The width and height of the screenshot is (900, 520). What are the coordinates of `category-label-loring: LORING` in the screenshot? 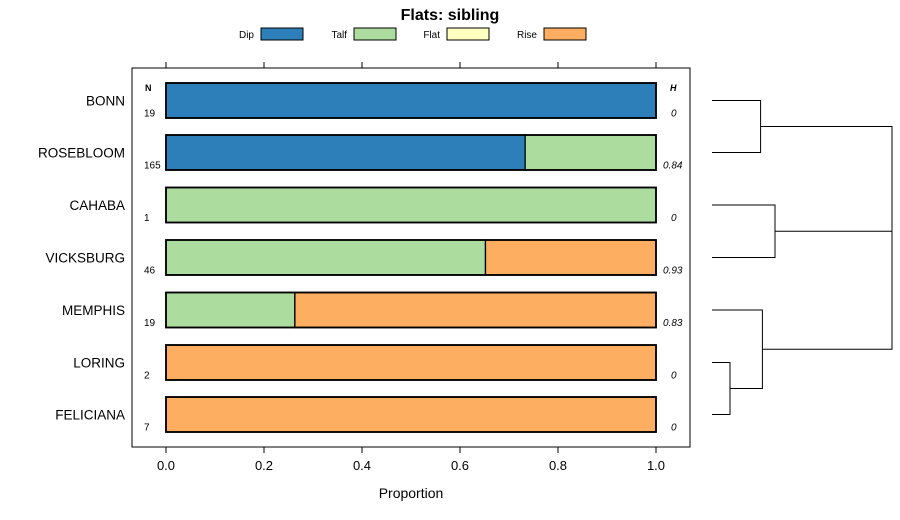 It's located at (99, 363).